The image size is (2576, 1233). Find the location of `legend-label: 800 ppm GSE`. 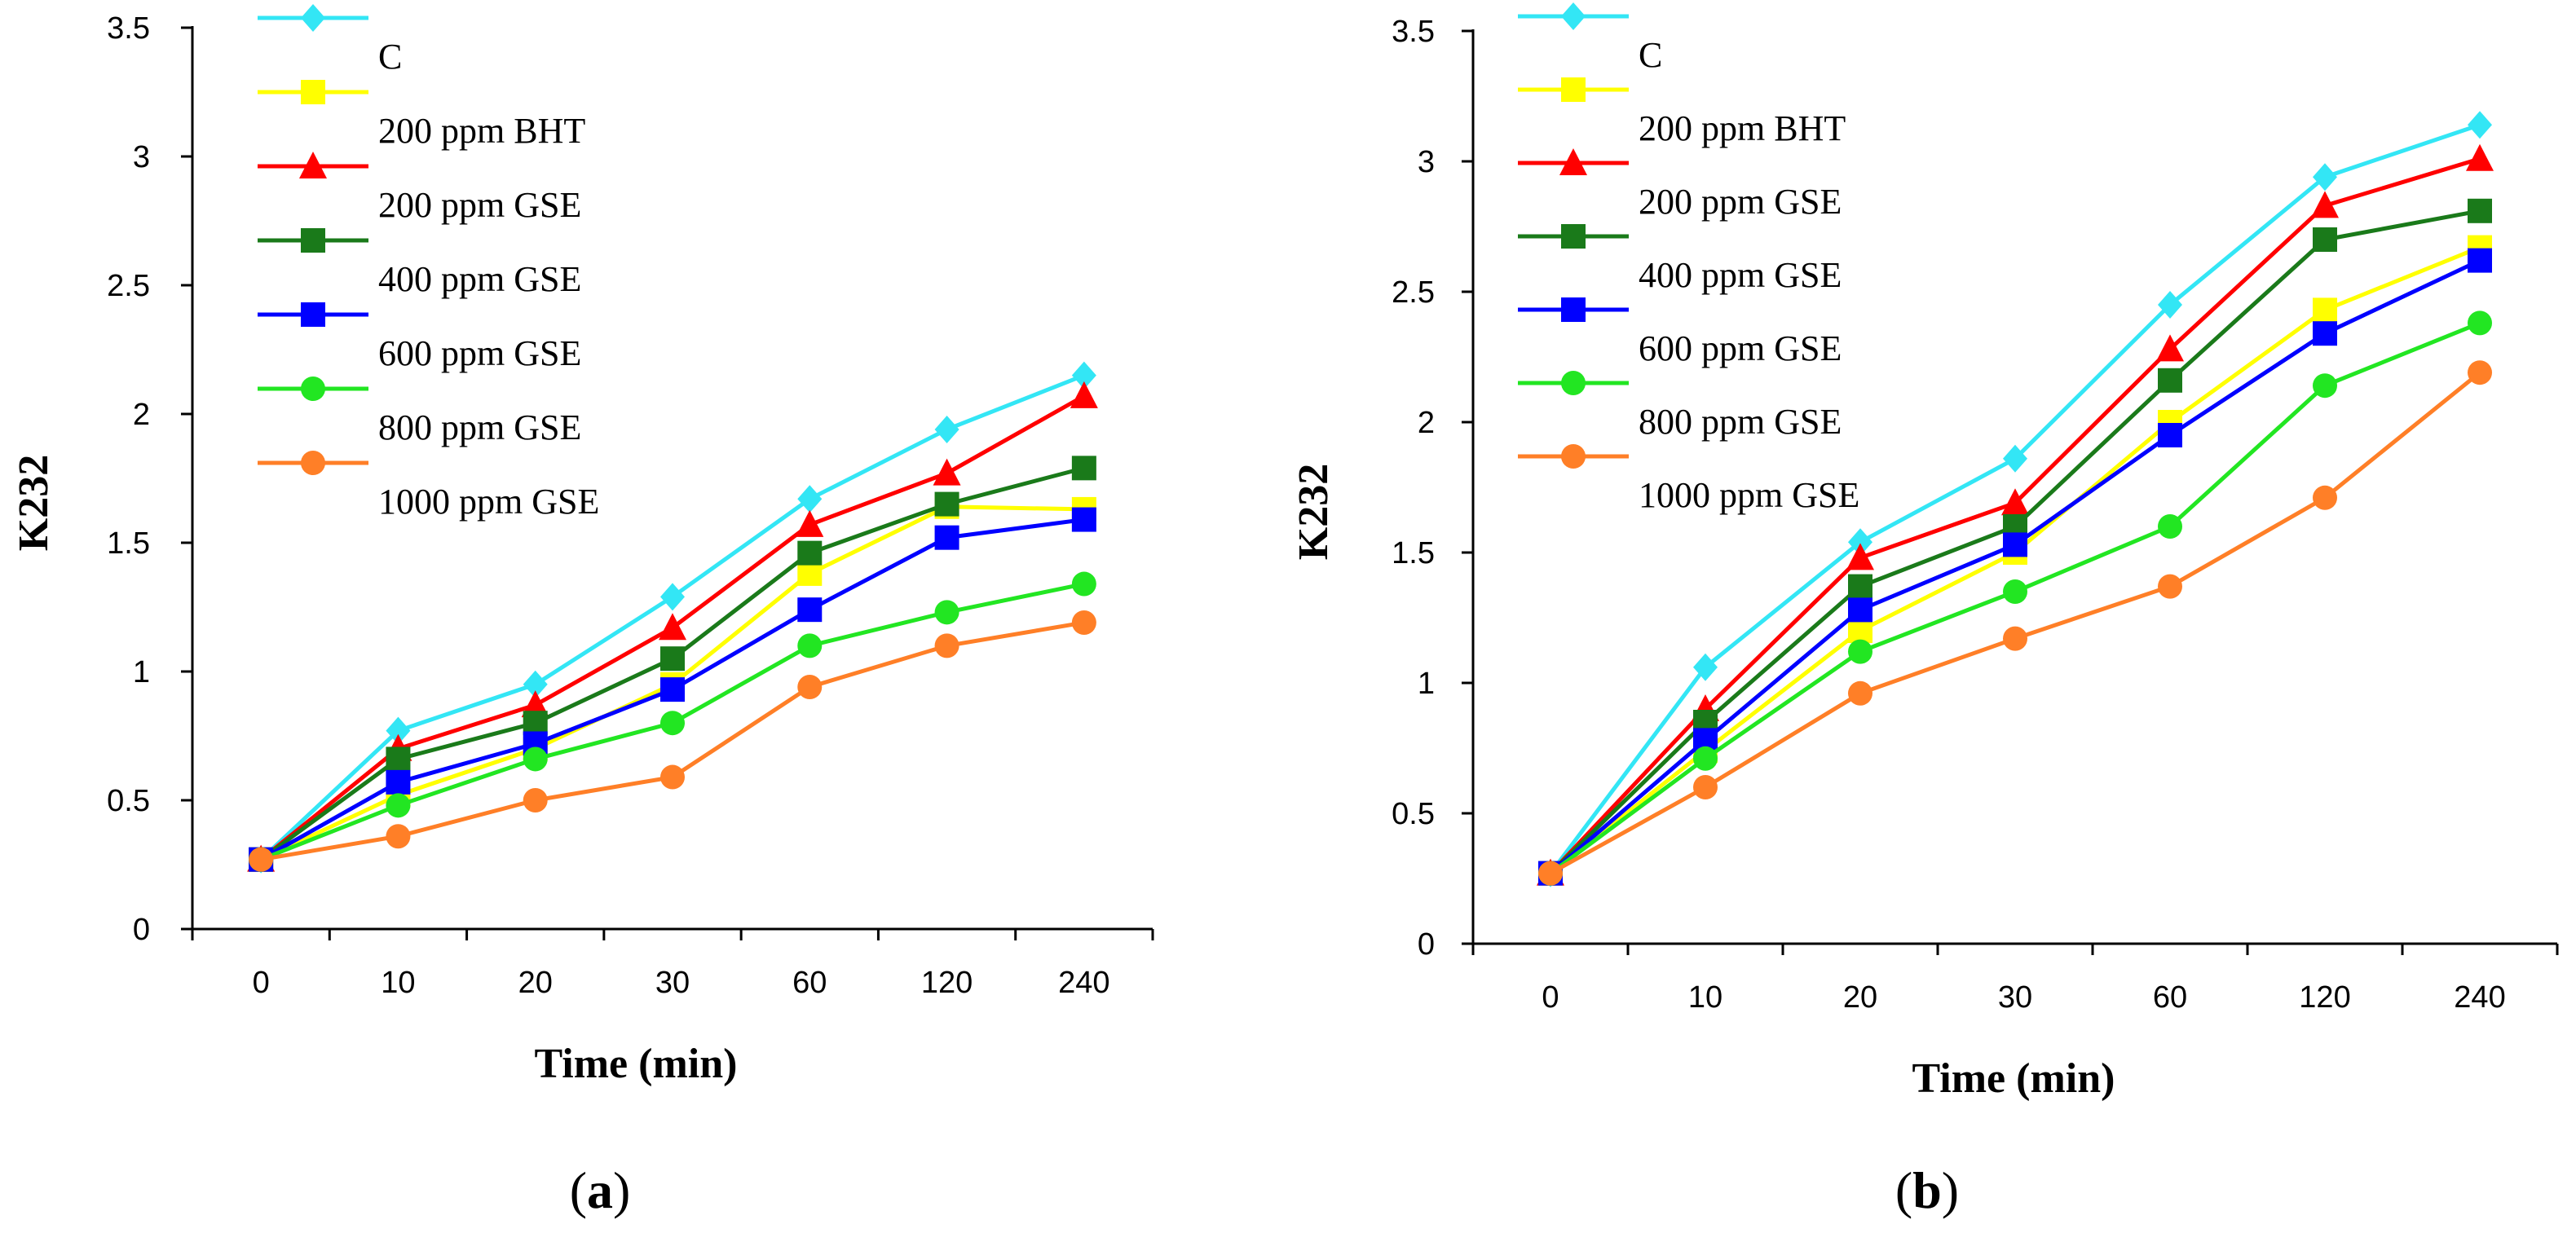

legend-label: 800 ppm GSE is located at coordinates (1740, 422).